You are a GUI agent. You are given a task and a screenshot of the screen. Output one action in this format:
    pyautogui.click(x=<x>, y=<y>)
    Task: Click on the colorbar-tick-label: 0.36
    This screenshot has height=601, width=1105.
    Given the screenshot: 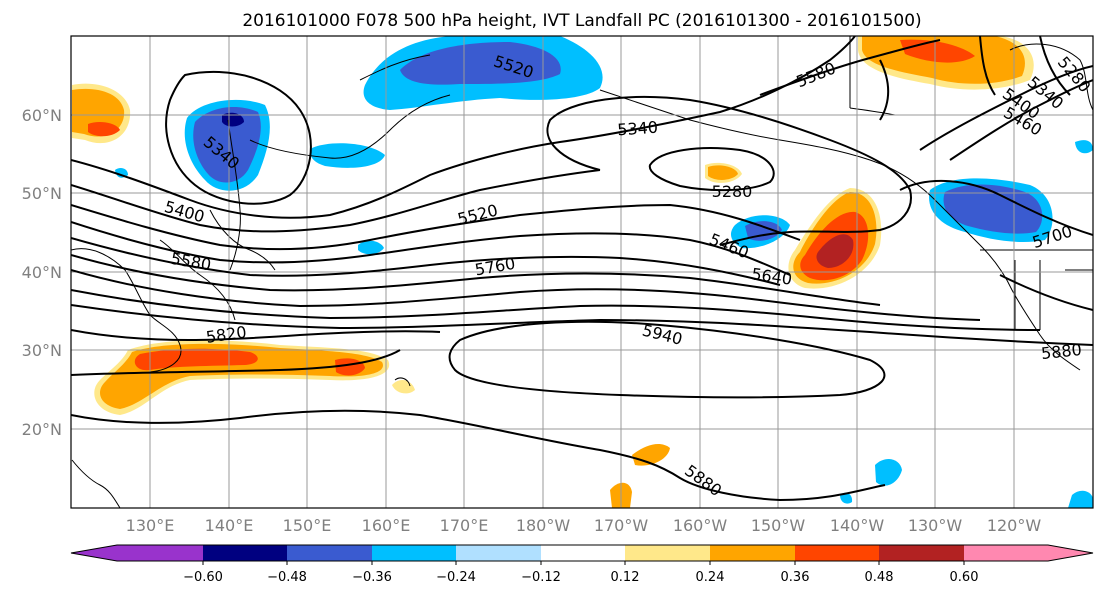 What is the action you would take?
    pyautogui.click(x=795, y=577)
    